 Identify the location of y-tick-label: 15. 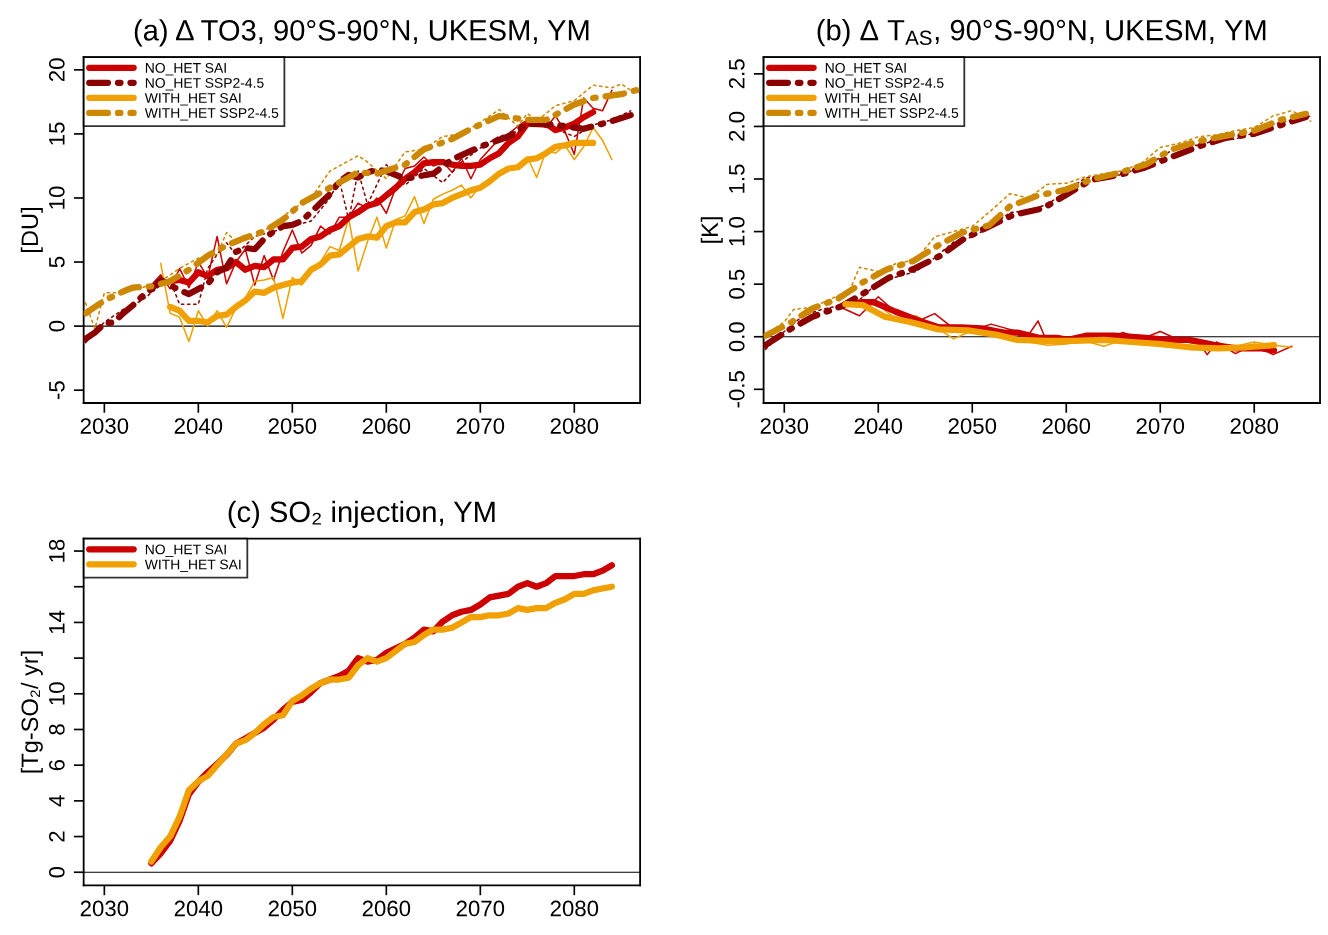
(57, 133).